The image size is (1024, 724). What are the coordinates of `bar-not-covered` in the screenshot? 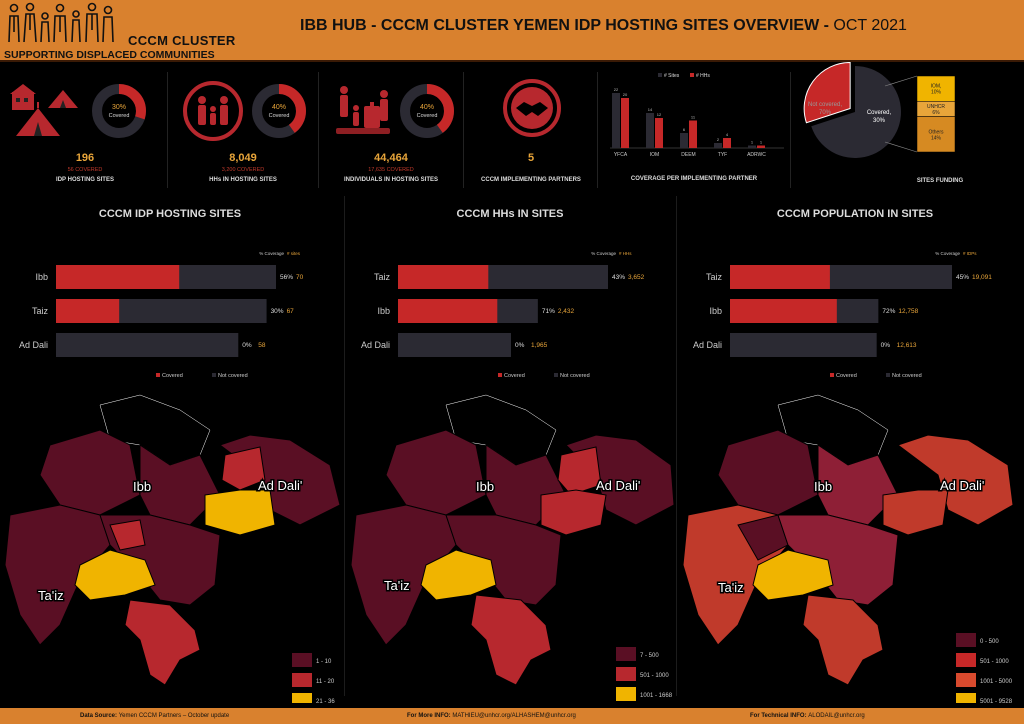 It's located at (803, 345).